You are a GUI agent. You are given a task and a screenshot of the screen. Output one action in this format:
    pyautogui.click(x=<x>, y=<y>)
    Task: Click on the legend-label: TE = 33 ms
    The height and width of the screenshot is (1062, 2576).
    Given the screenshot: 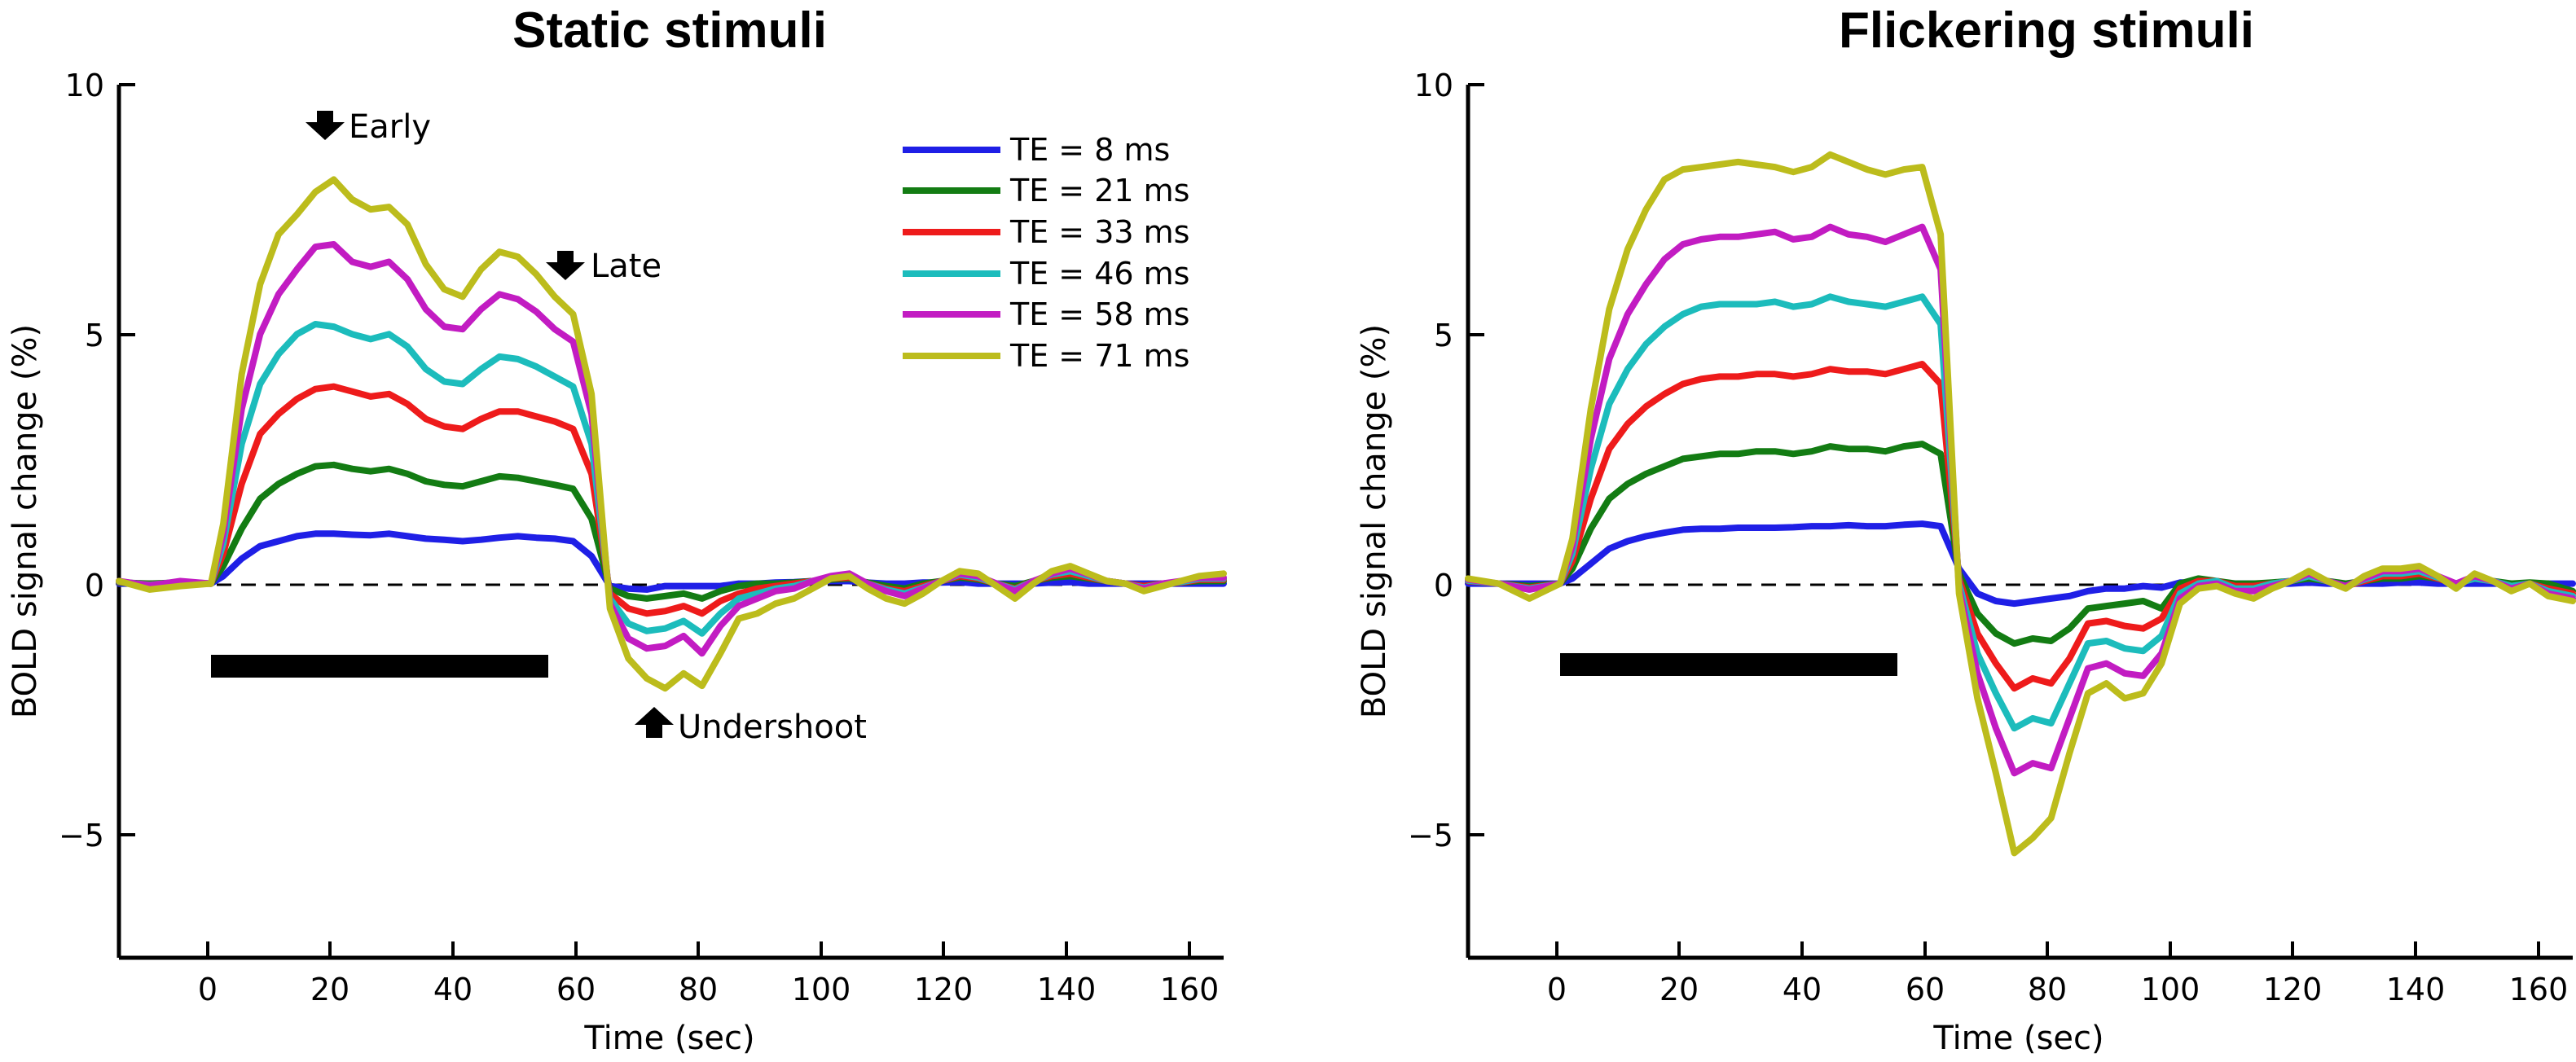 What is the action you would take?
    pyautogui.click(x=1099, y=232)
    